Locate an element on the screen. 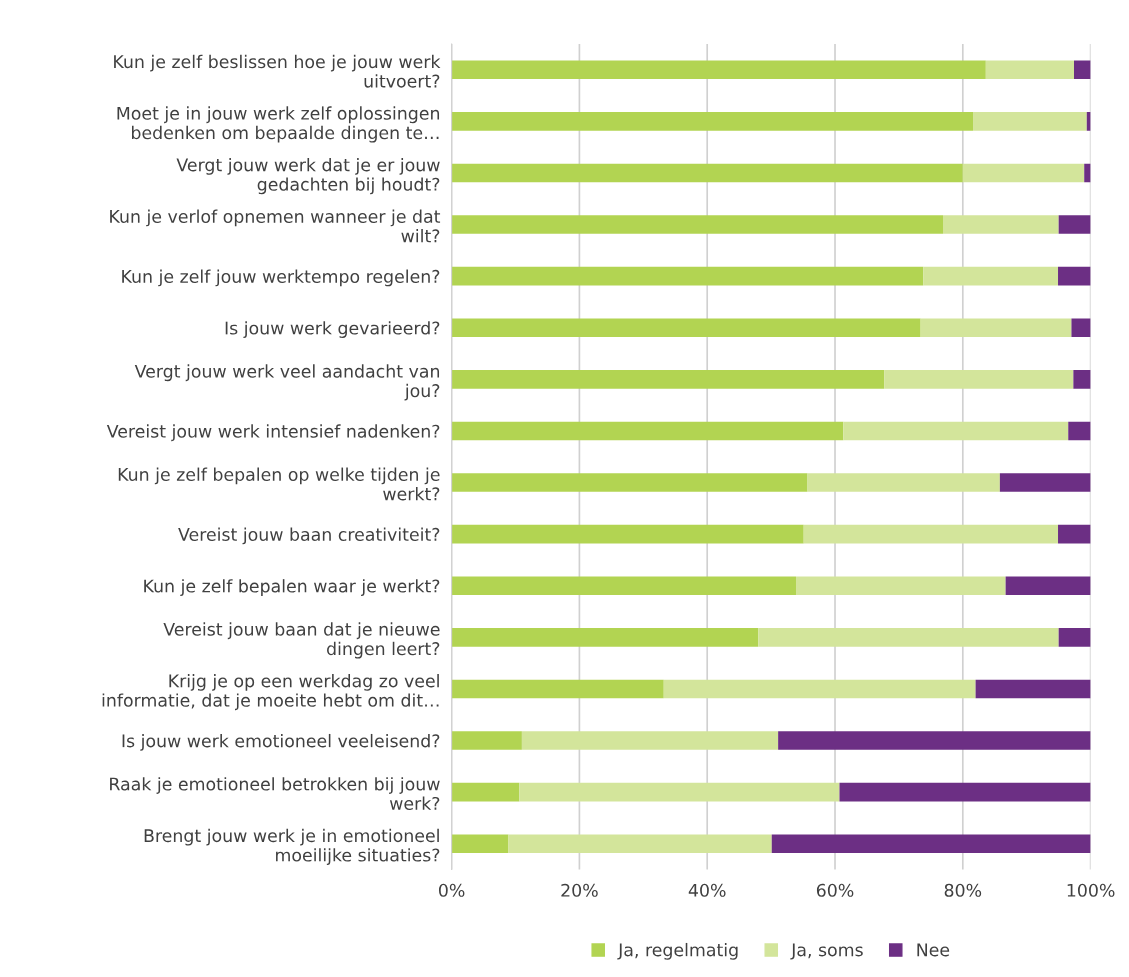  legend-label: Ja, regelmatig is located at coordinates (677, 951).